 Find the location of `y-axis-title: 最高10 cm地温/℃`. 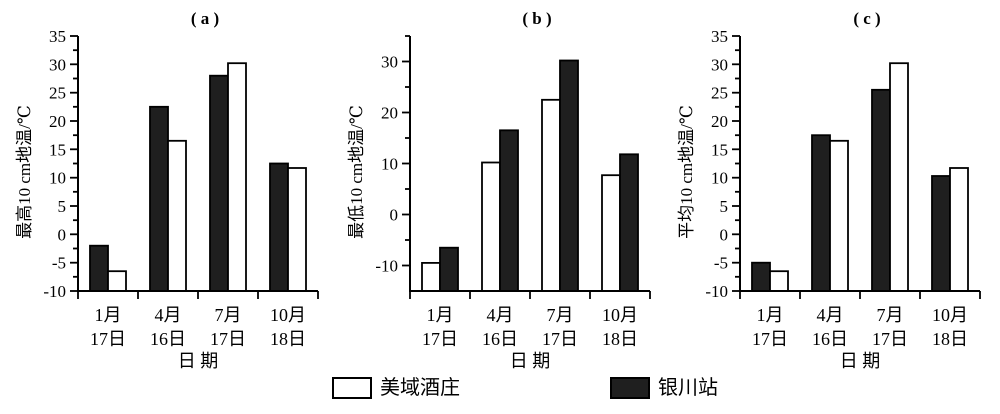

y-axis-title: 最高10 cm地温/℃ is located at coordinates (24, 172).